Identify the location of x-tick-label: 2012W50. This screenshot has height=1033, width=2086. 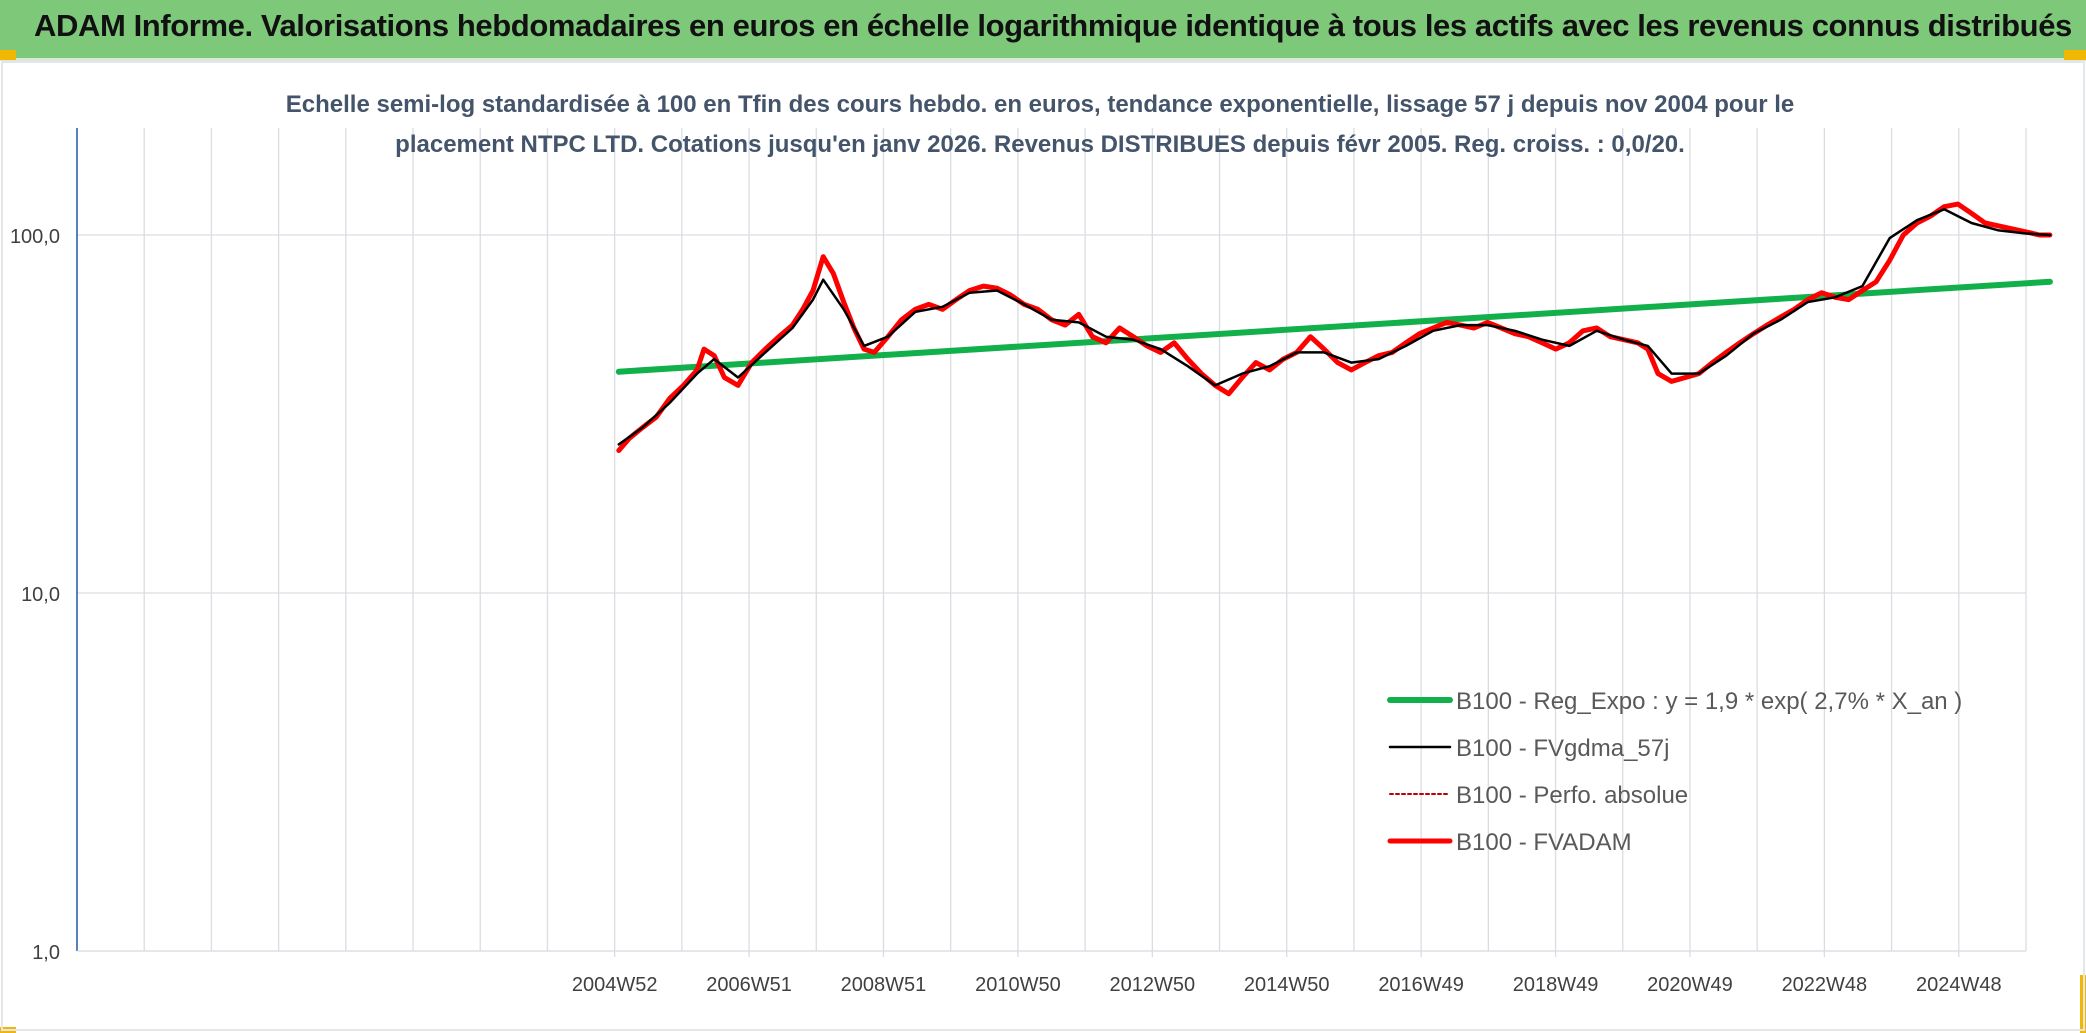
(1152, 985).